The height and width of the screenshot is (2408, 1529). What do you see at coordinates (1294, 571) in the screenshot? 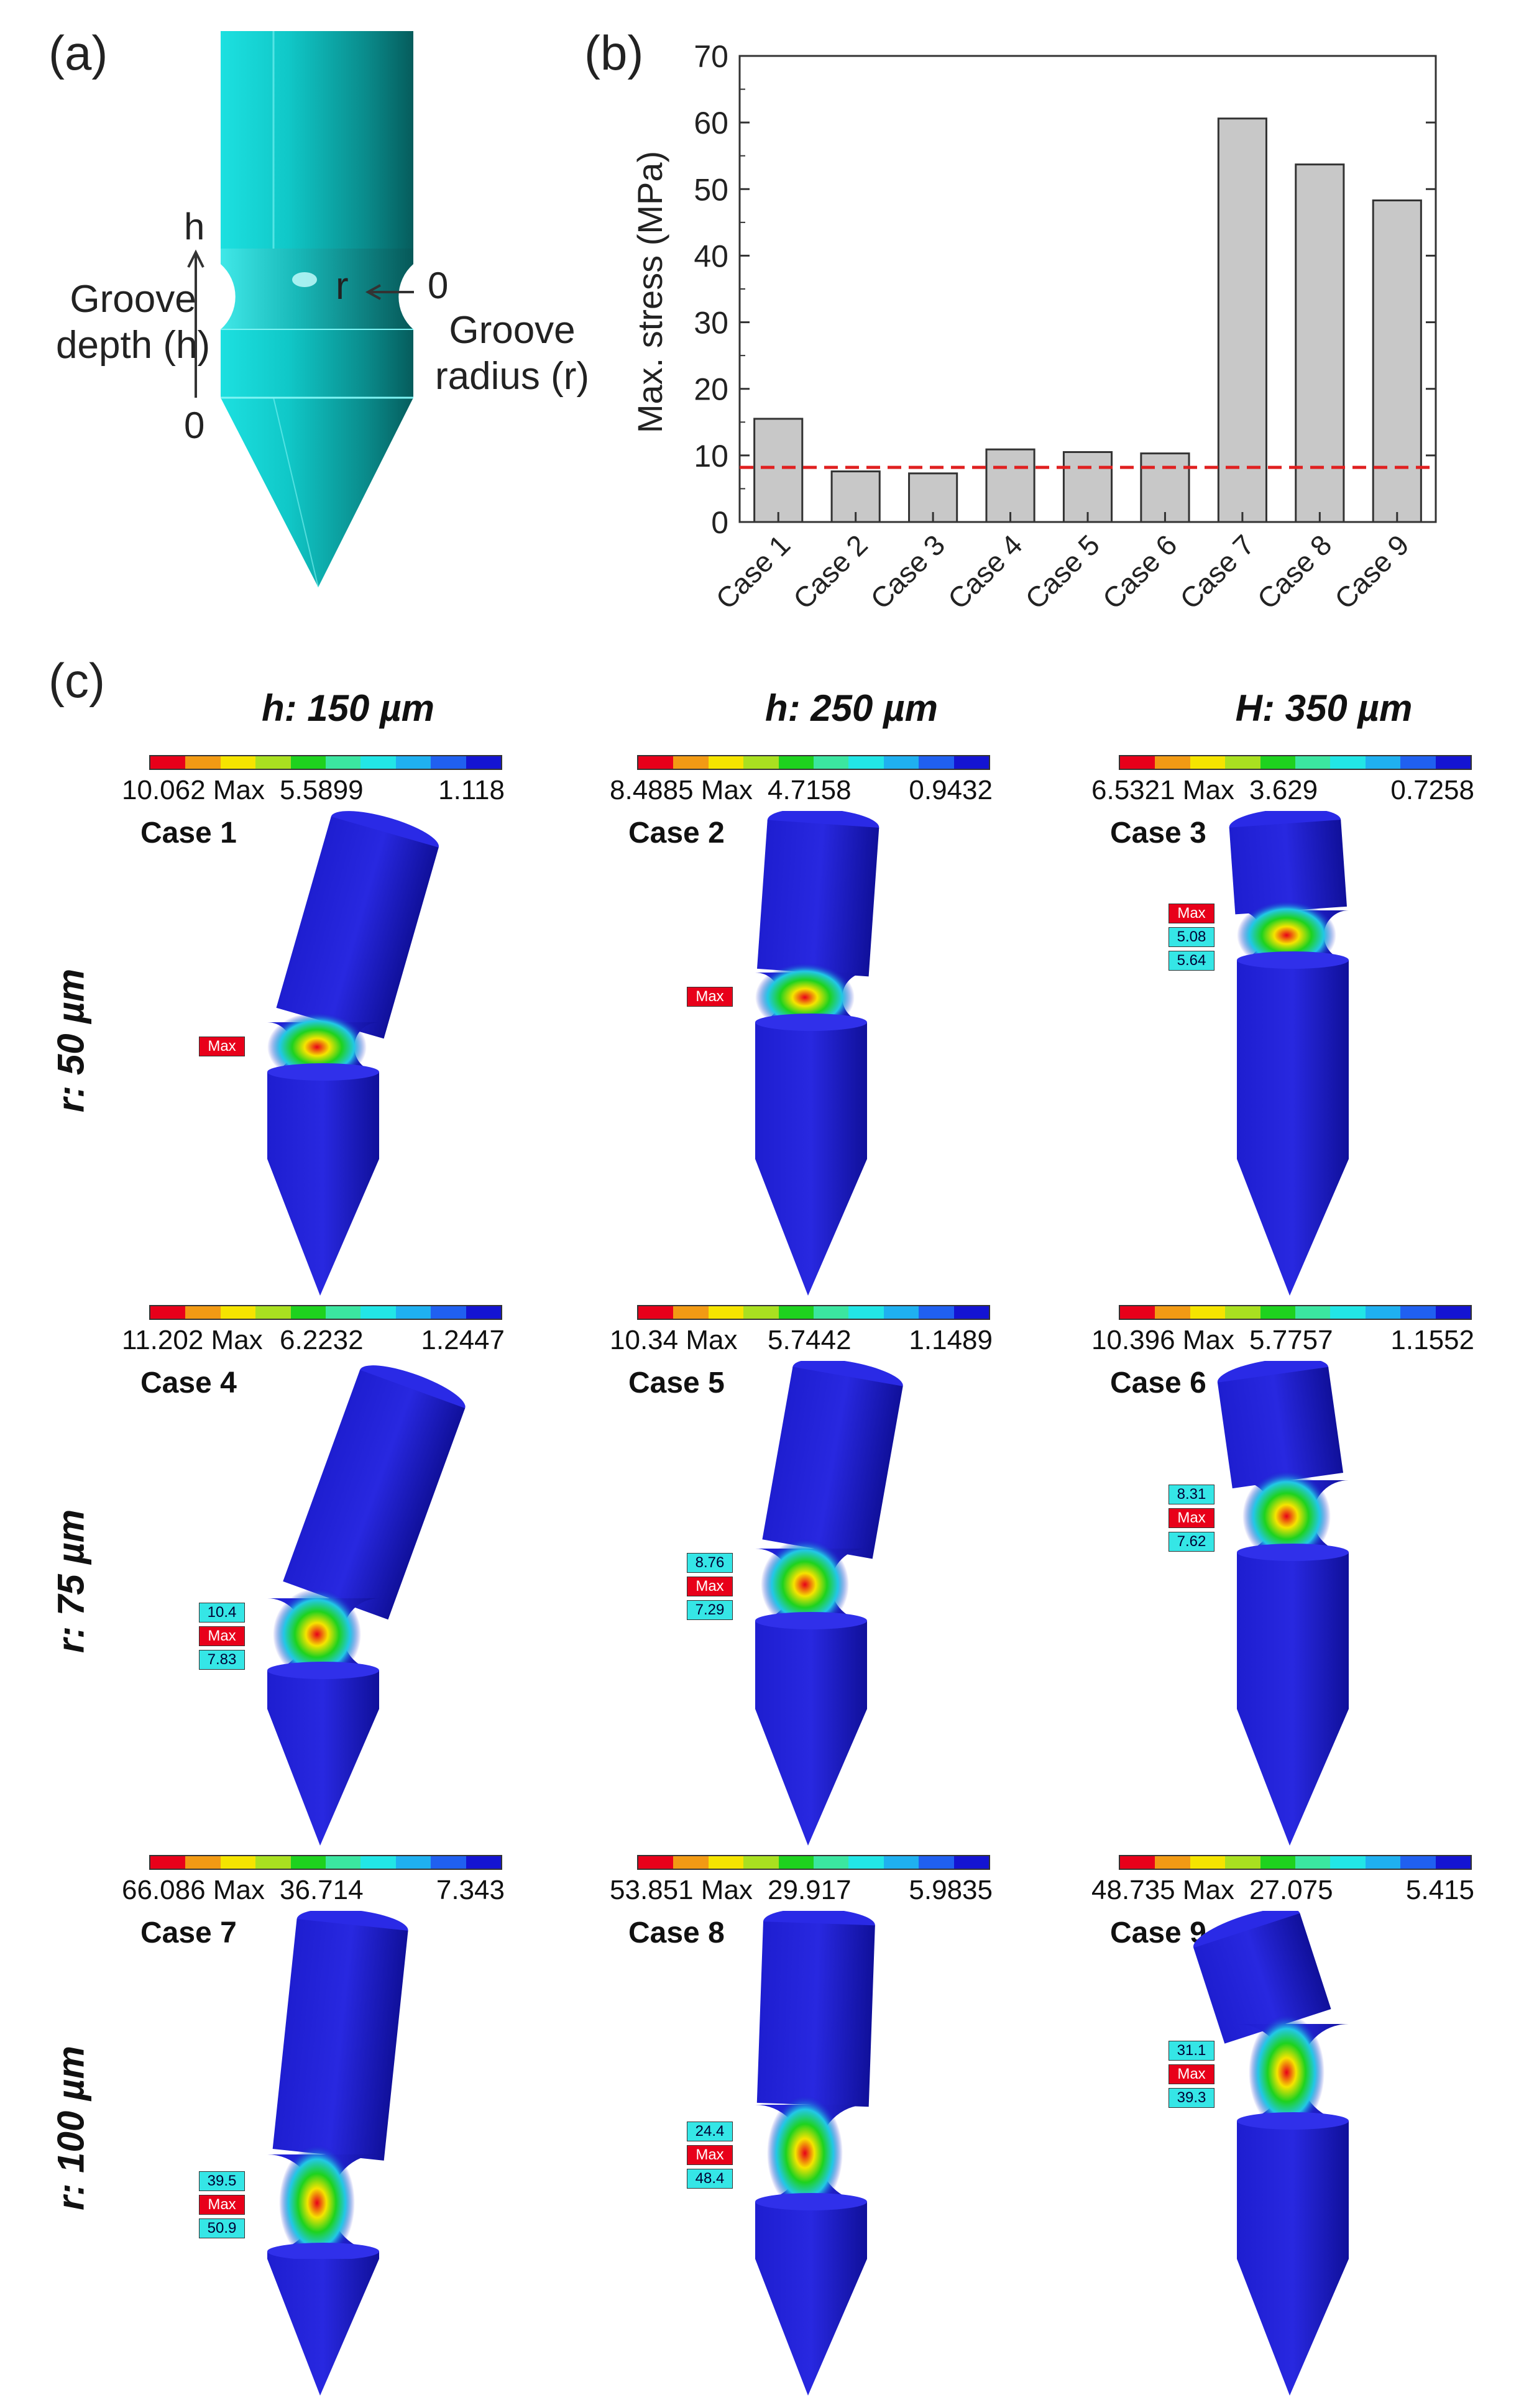
I see `x-tick-label: Case 8` at bounding box center [1294, 571].